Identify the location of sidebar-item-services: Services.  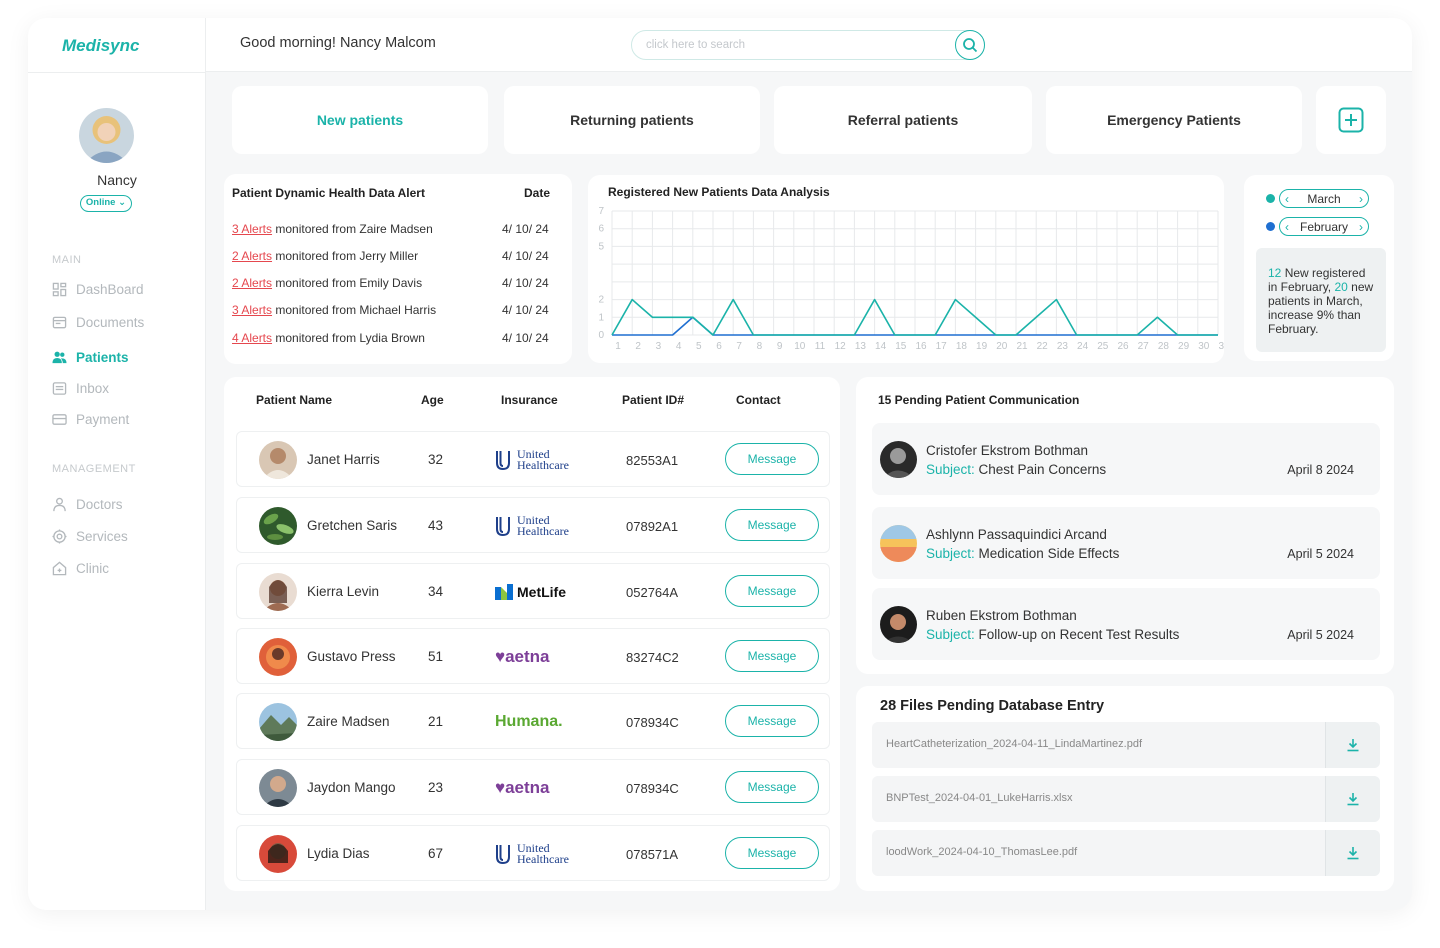
(90, 536).